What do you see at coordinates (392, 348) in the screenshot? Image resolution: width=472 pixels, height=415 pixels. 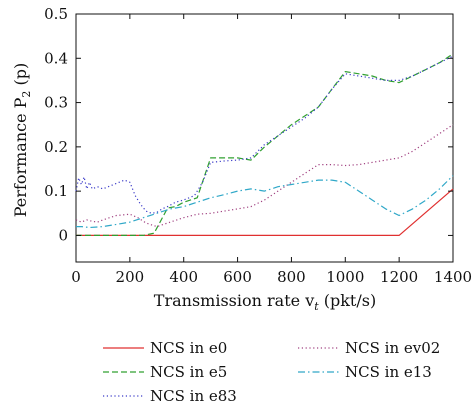 I see `legend-label-4: NCS in ev02` at bounding box center [392, 348].